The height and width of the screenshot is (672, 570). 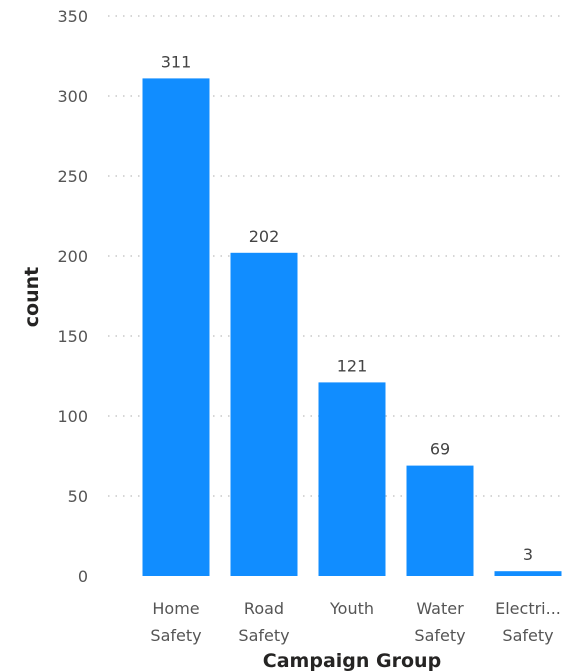 What do you see at coordinates (175, 622) in the screenshot?
I see `x-tick-label: Home Safety` at bounding box center [175, 622].